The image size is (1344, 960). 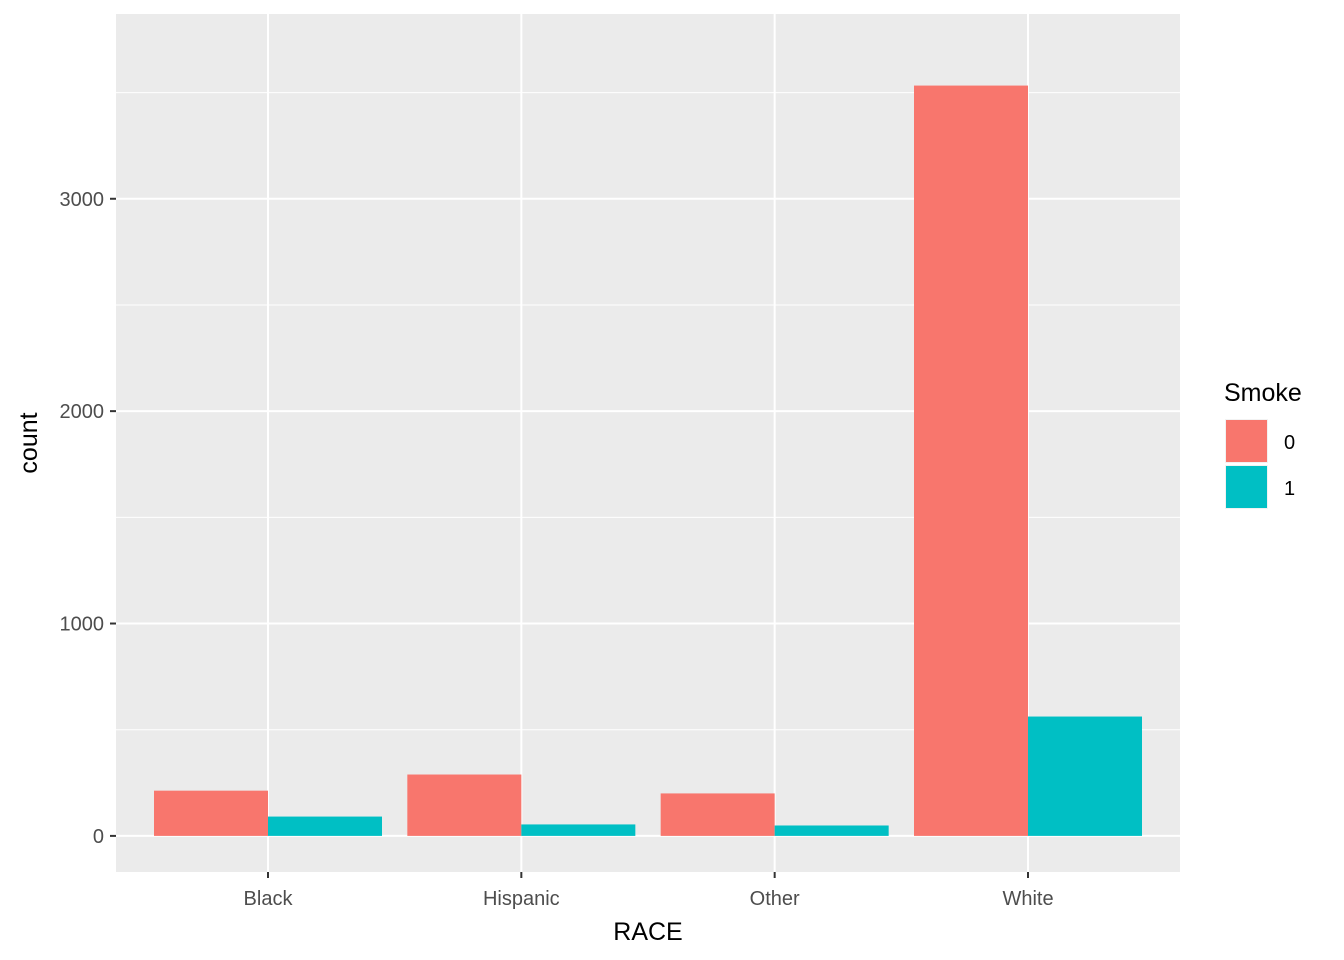 I want to click on legend: Smoke 0 1, so click(x=1263, y=444).